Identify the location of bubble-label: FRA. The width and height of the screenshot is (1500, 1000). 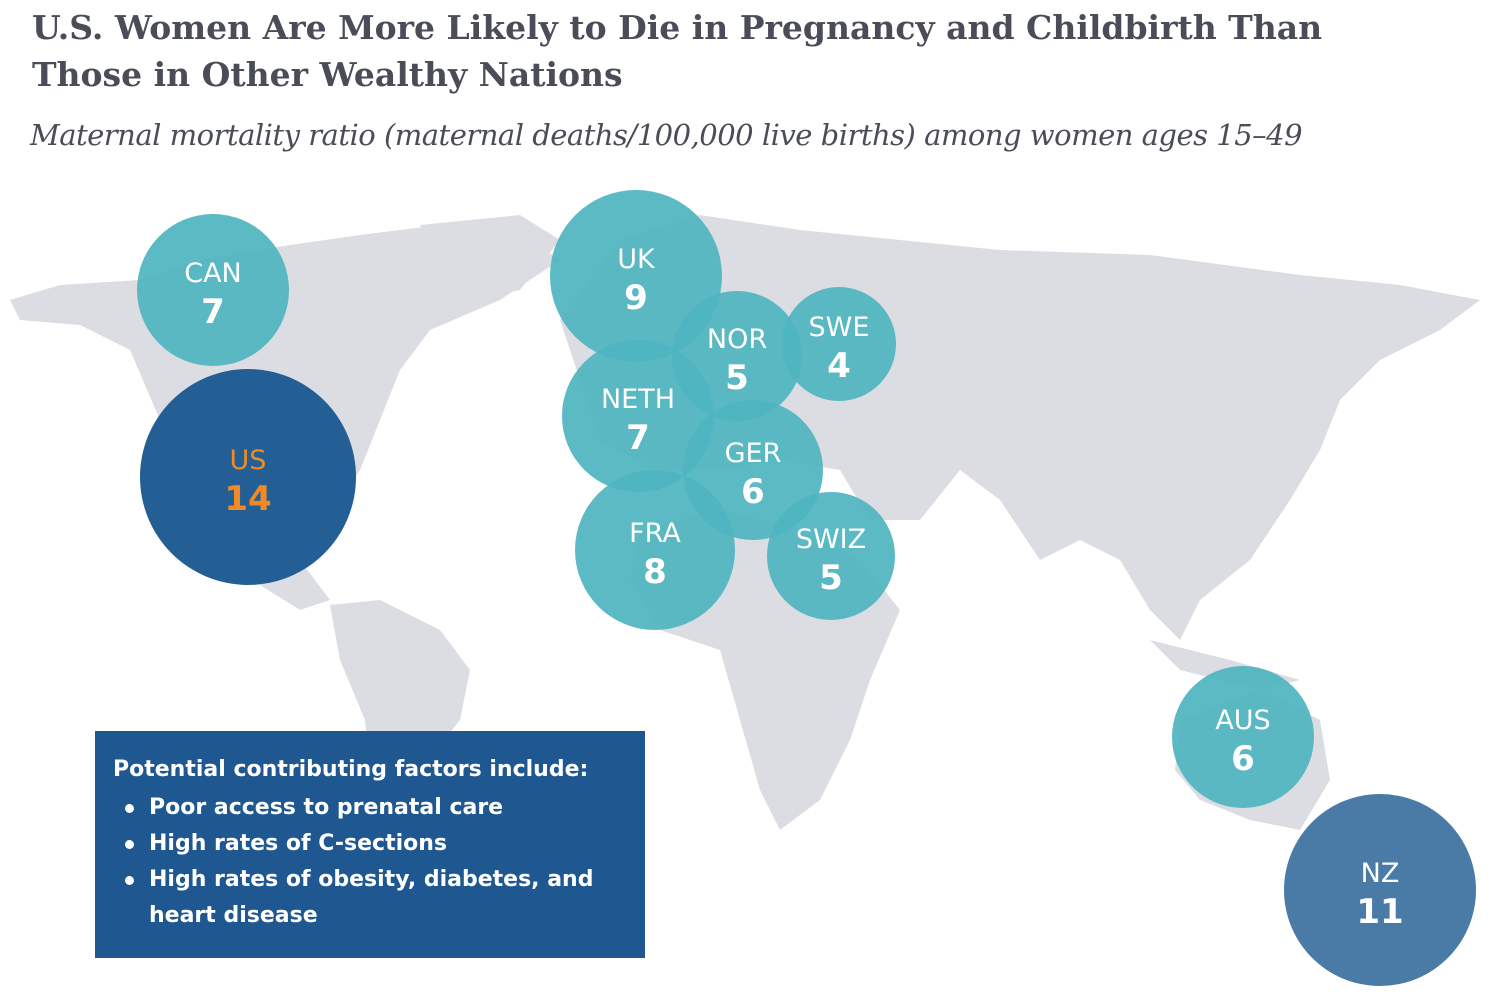
(655, 533).